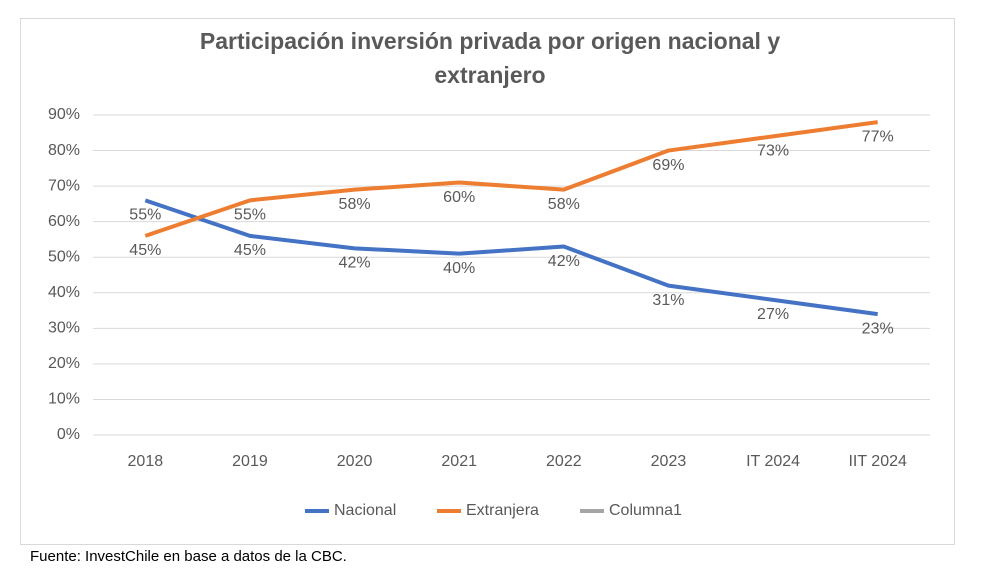 The image size is (1000, 582). Describe the element at coordinates (64, 399) in the screenshot. I see `y-tick-label: 10%` at that location.